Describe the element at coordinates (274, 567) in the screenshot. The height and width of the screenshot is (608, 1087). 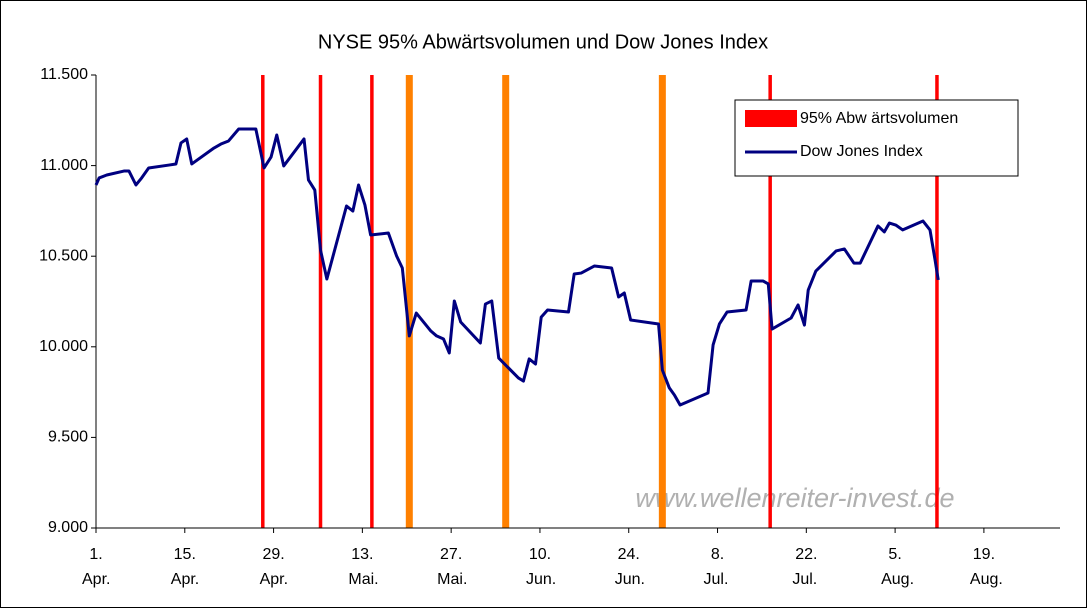
I see `x-tick-label: 29. Apr.` at that location.